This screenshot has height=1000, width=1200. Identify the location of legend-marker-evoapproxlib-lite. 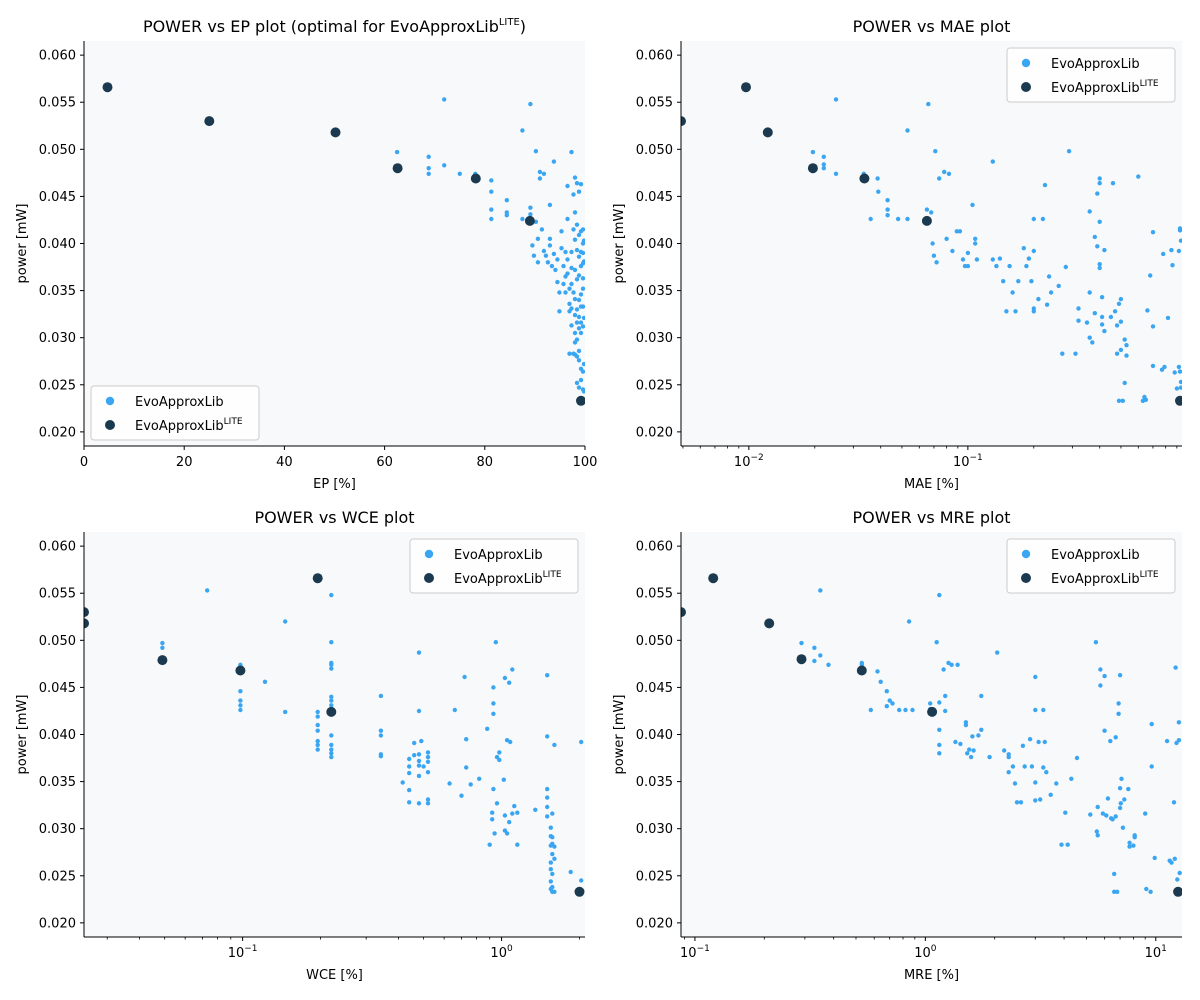
(1026, 87).